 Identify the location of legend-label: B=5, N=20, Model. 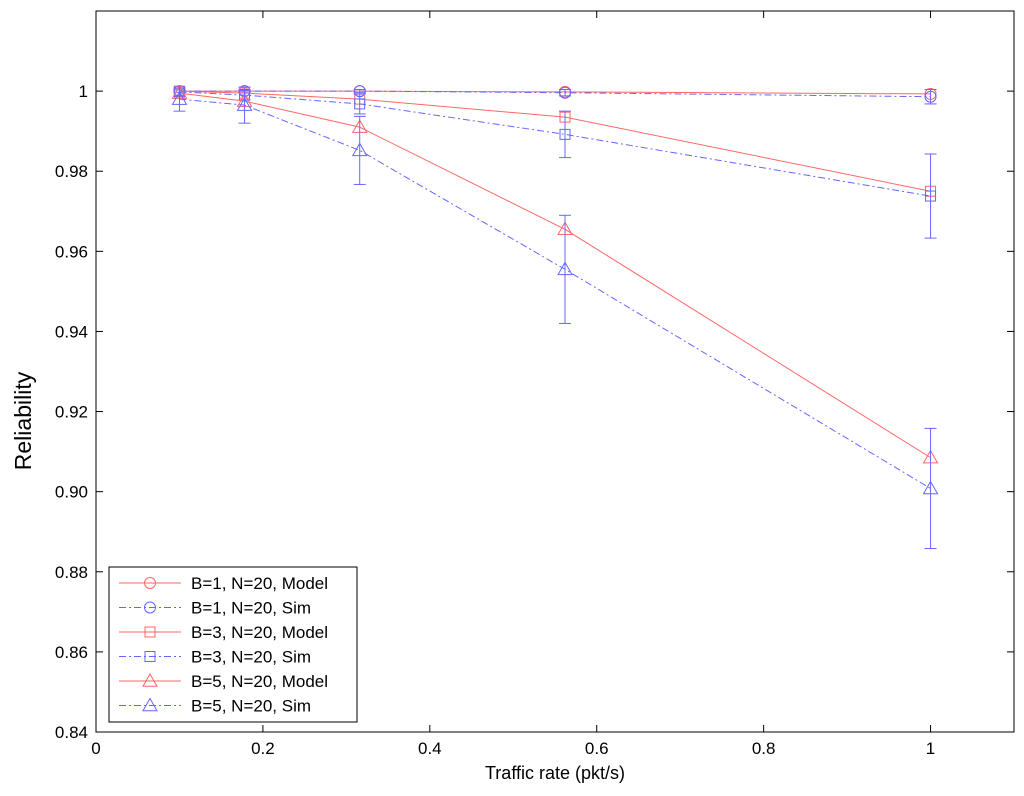
(259, 681).